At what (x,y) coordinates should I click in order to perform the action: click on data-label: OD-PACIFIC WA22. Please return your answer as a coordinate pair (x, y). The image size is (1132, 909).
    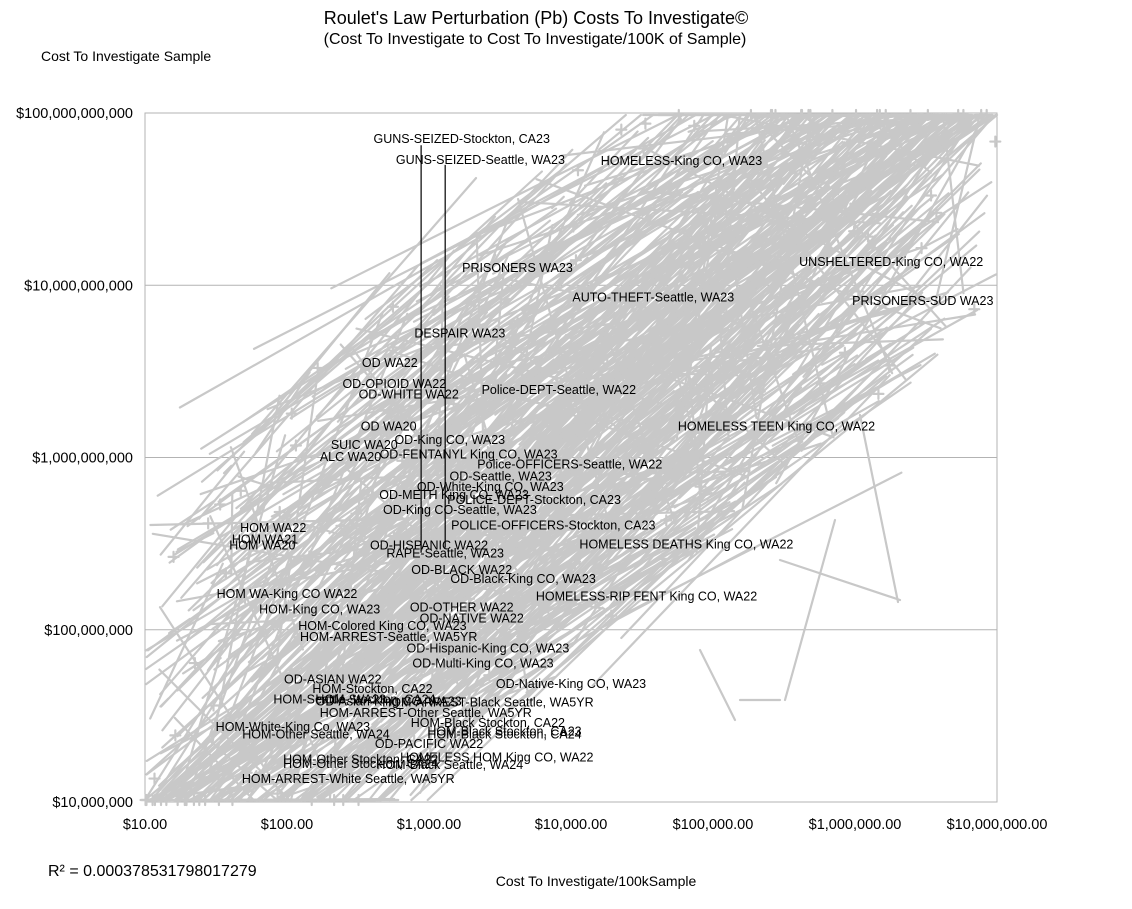
    Looking at the image, I should click on (429, 744).